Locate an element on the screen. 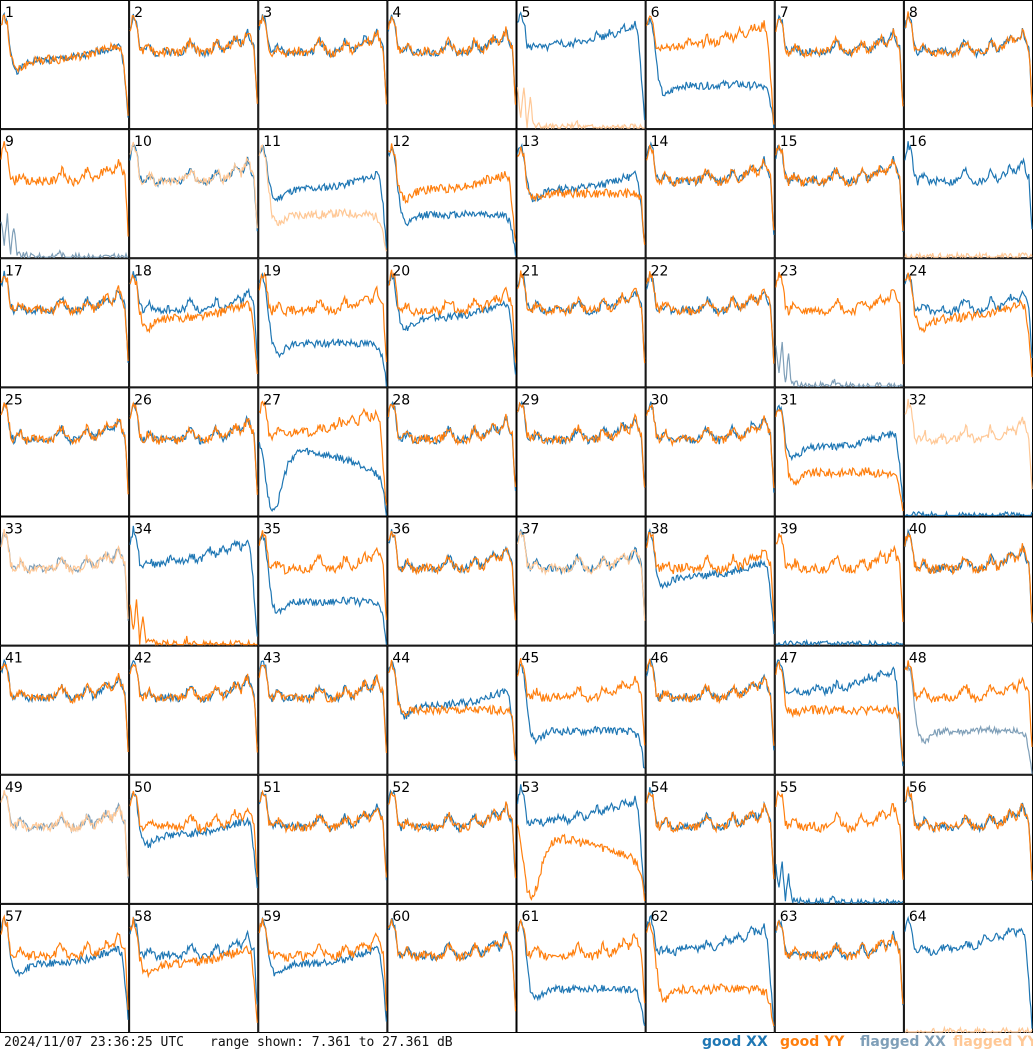 The image size is (1033, 1053). panel-label: 11 is located at coordinates (272, 142).